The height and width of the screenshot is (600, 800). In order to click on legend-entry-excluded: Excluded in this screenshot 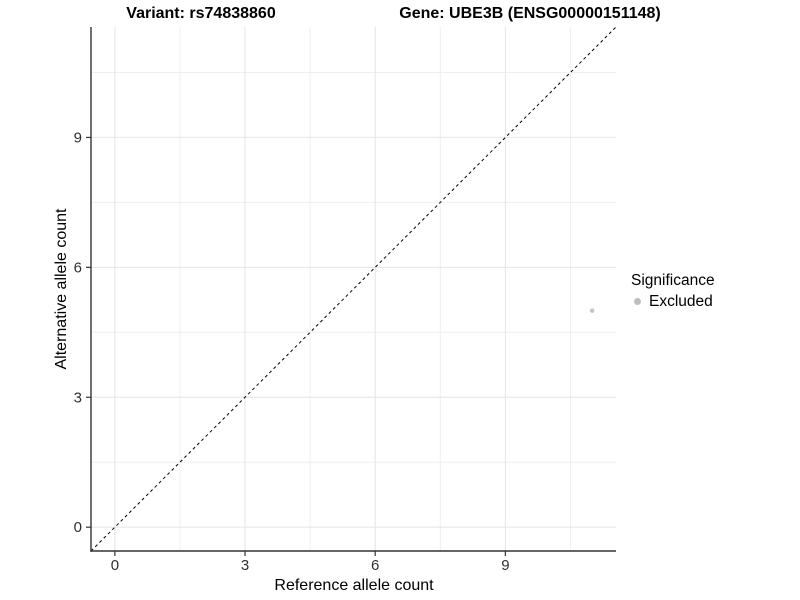, I will do `click(673, 301)`.